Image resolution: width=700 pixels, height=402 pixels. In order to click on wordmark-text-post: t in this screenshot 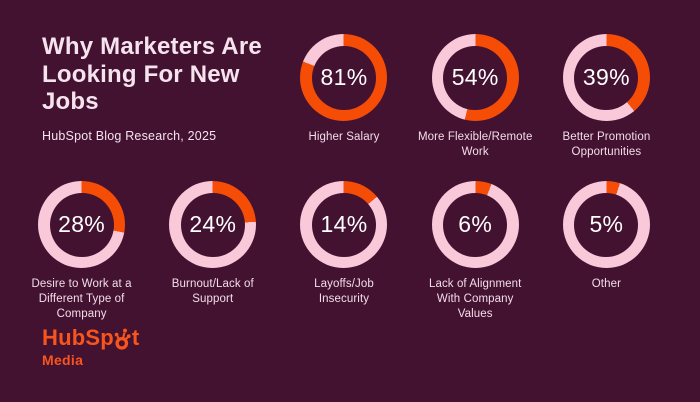, I will do `click(135, 337)`.